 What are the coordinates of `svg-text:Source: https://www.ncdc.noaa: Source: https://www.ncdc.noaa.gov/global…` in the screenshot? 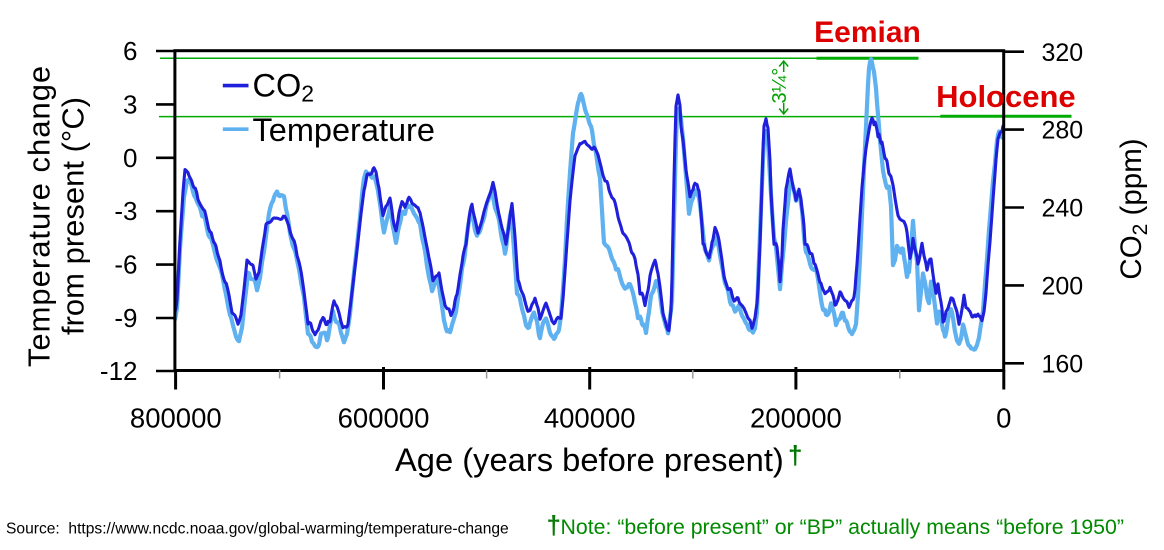 It's located at (257, 529).